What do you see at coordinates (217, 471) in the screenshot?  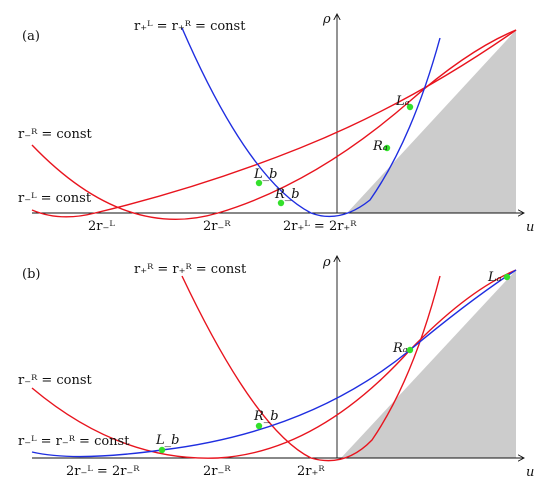 I see `panel-b-tick-t2: 2r₋ᴿ` at bounding box center [217, 471].